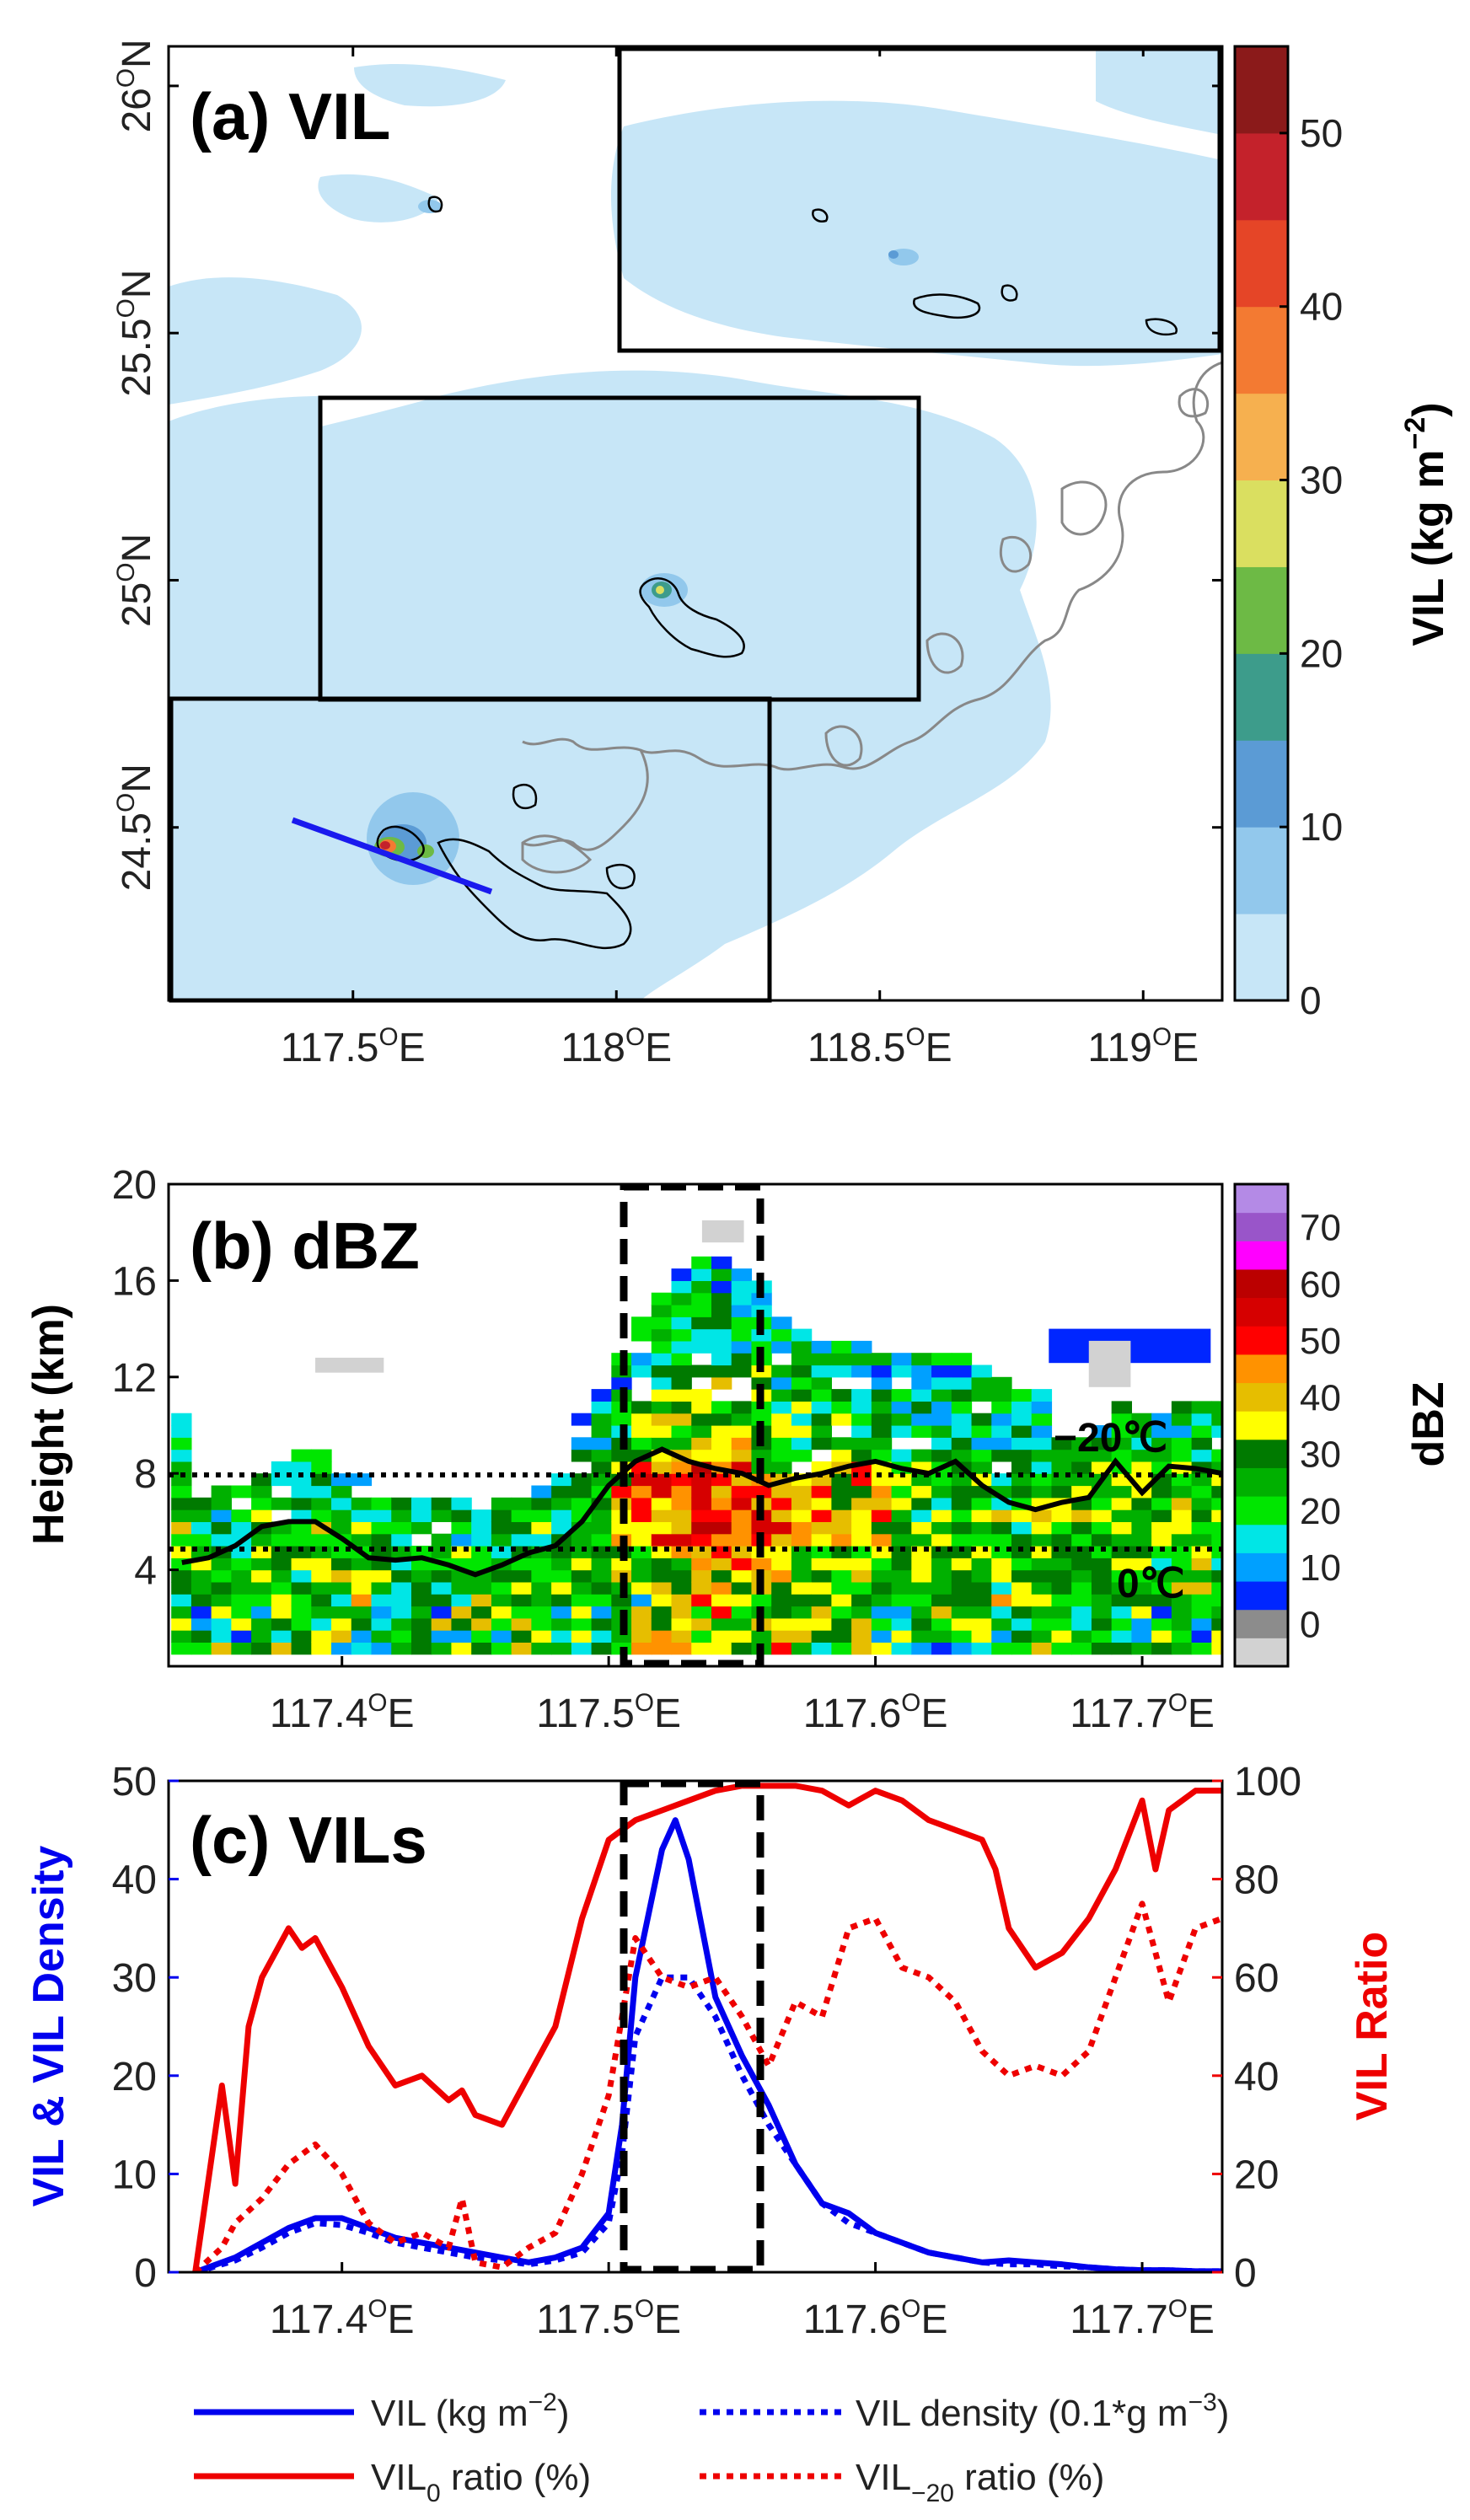 The height and width of the screenshot is (2520, 1470). Describe the element at coordinates (134, 1185) in the screenshot. I see `b-ytick-label: 20` at that location.